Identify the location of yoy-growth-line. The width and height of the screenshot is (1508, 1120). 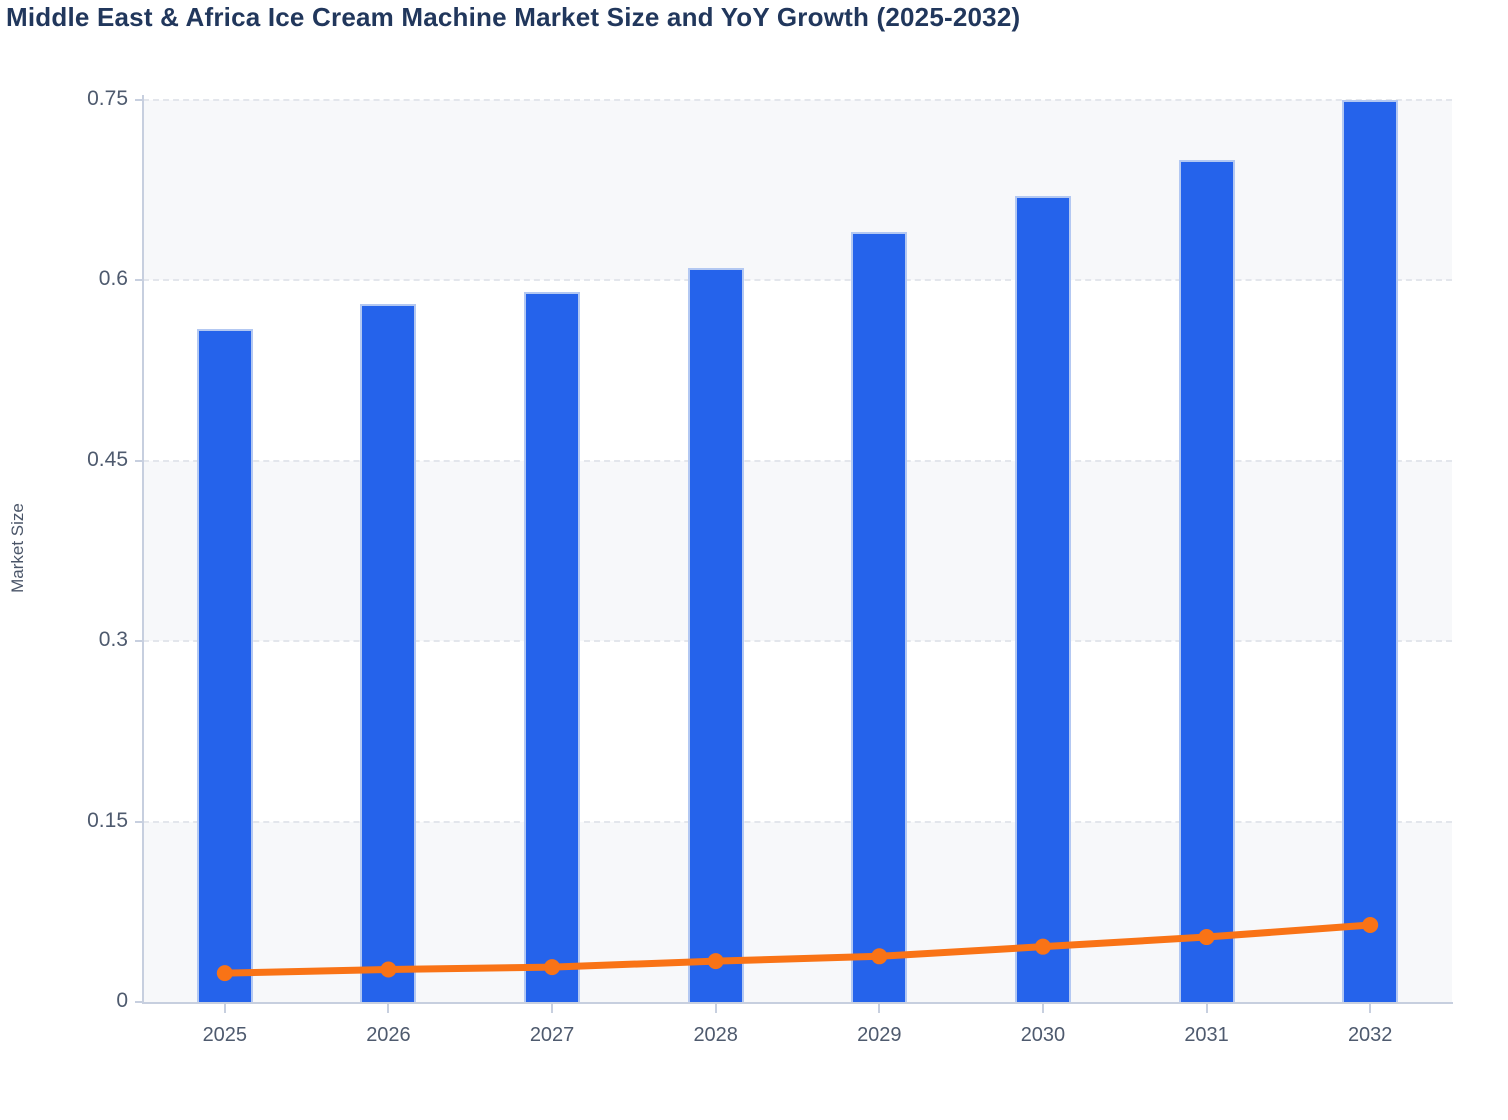
(797, 949).